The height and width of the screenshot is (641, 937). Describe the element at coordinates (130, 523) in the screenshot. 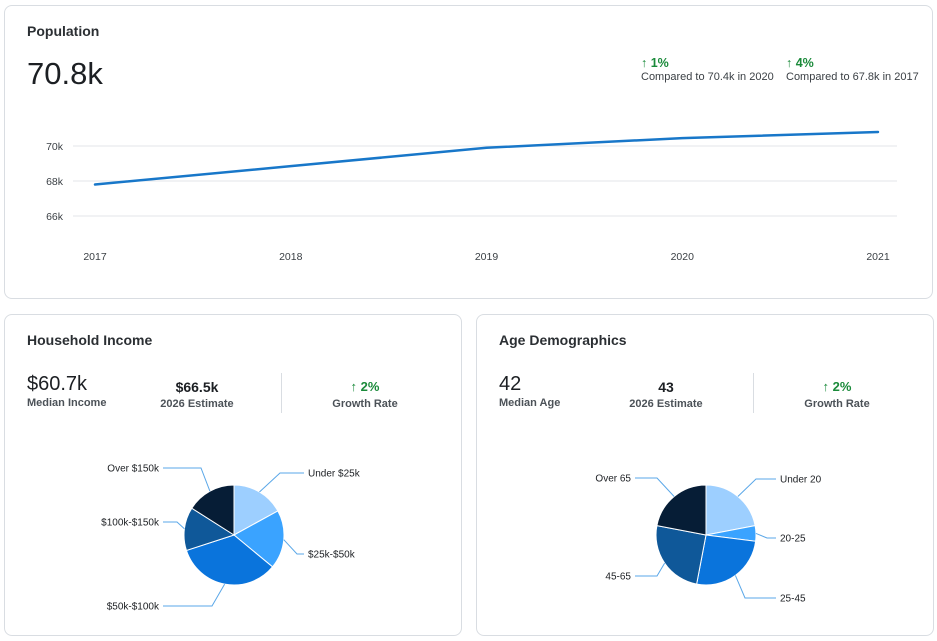

I see `slice-label: $100k-$150k` at that location.